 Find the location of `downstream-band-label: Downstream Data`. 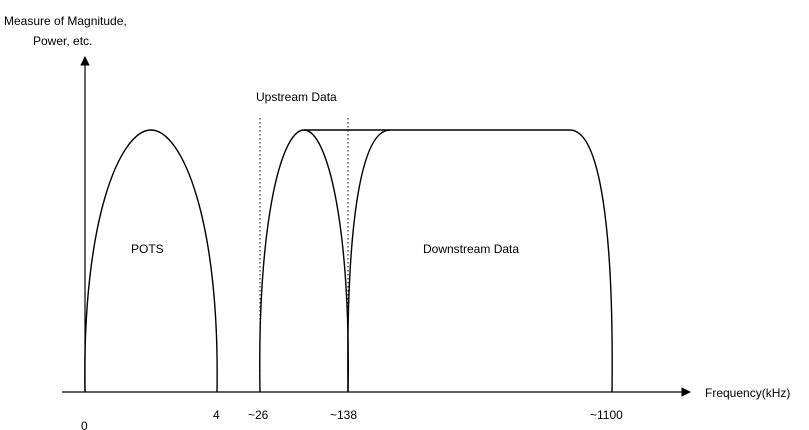

downstream-band-label: Downstream Data is located at coordinates (471, 249).